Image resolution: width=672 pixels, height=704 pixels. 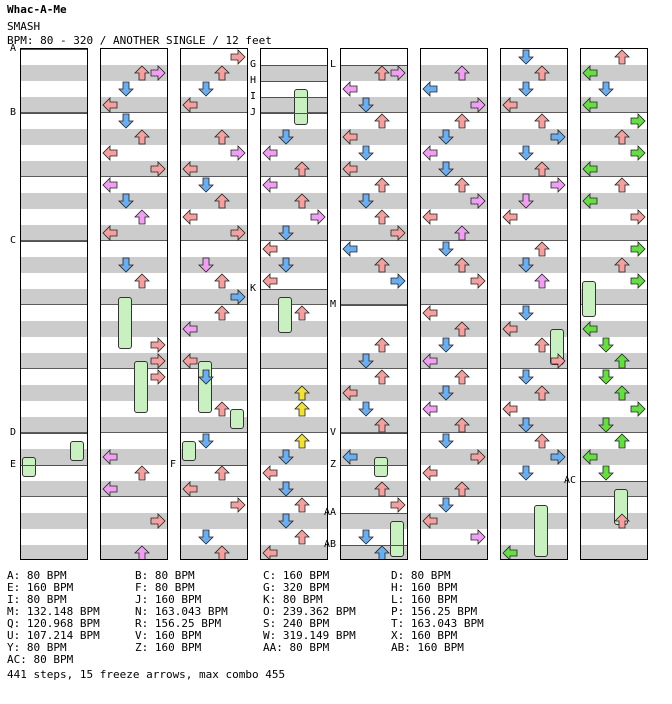 What do you see at coordinates (296, 575) in the screenshot?
I see `bpm-legend-entry: C: 160 BPM` at bounding box center [296, 575].